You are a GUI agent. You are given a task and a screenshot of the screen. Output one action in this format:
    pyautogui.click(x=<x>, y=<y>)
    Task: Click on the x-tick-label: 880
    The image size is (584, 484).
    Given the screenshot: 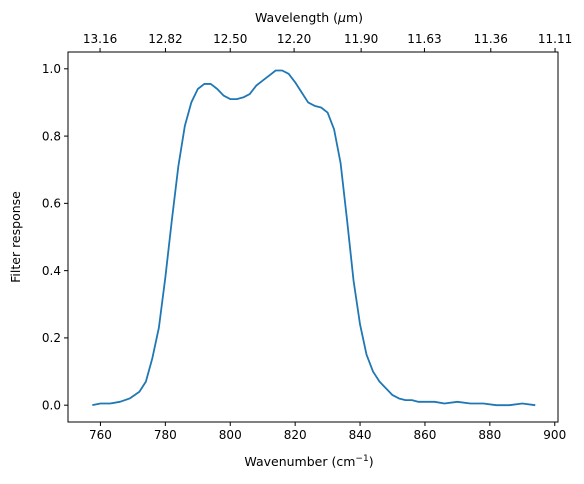 What is the action you would take?
    pyautogui.click(x=489, y=435)
    